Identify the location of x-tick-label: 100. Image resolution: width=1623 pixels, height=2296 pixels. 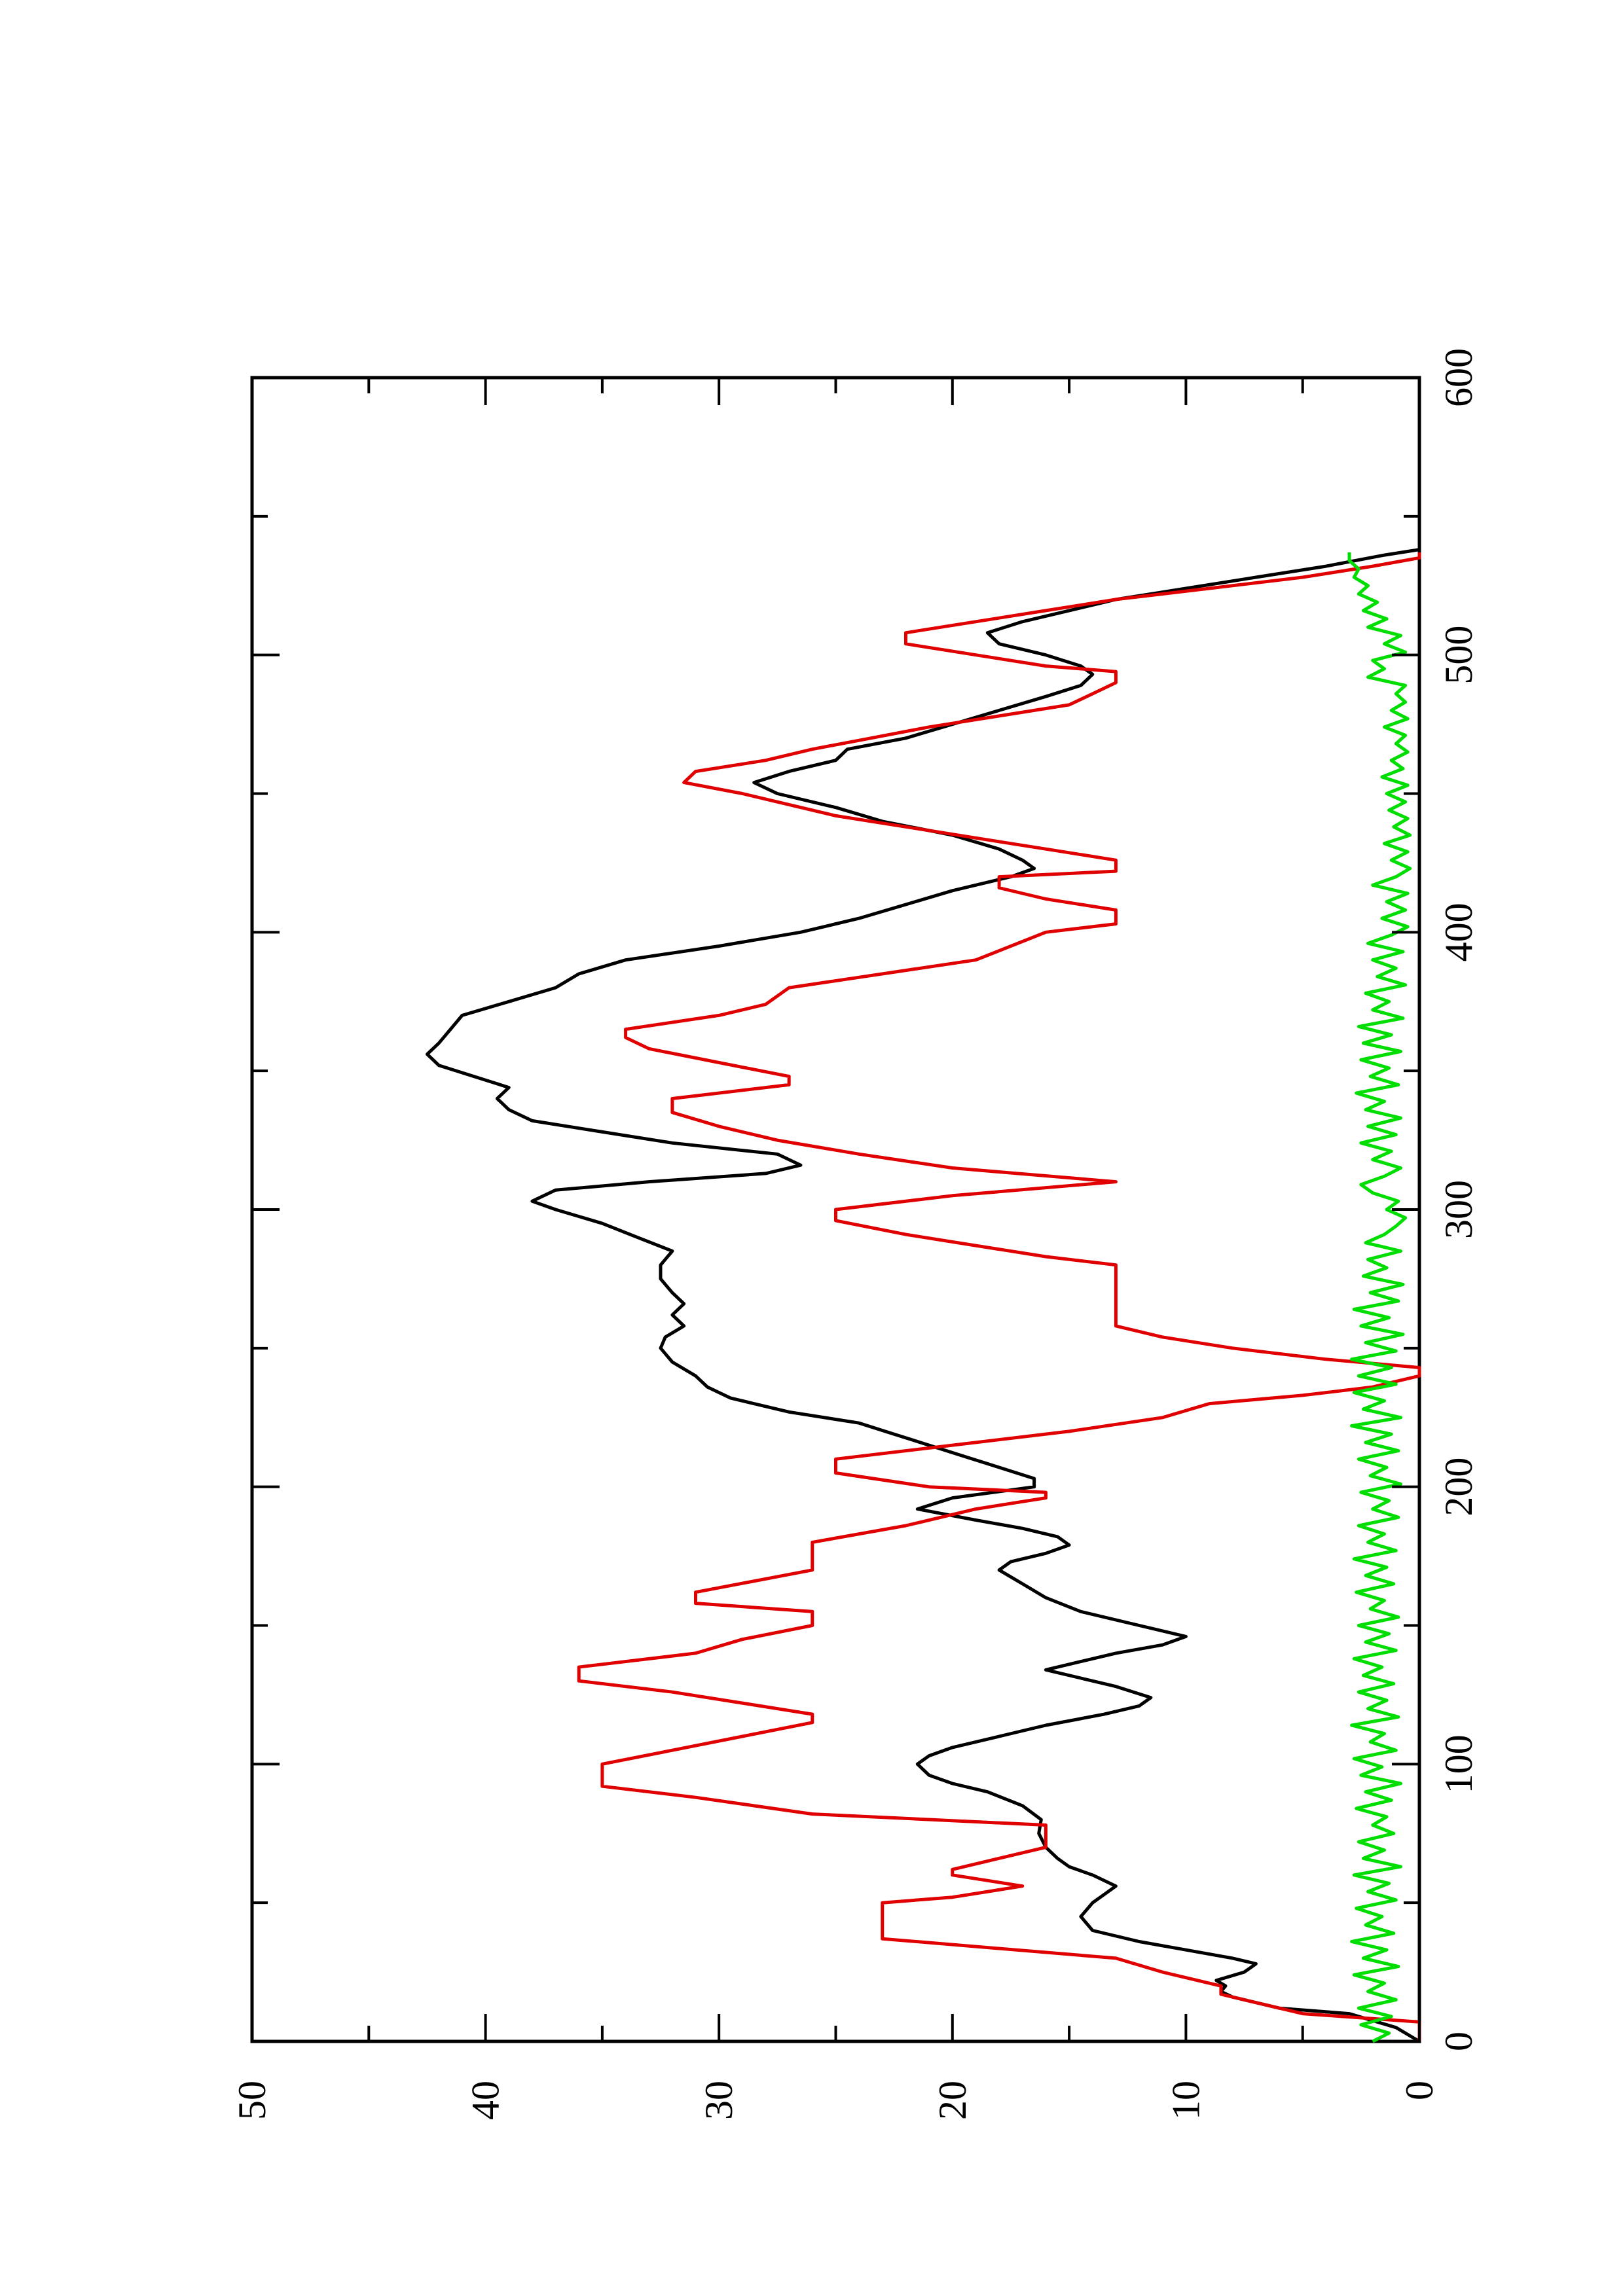
(1458, 1763).